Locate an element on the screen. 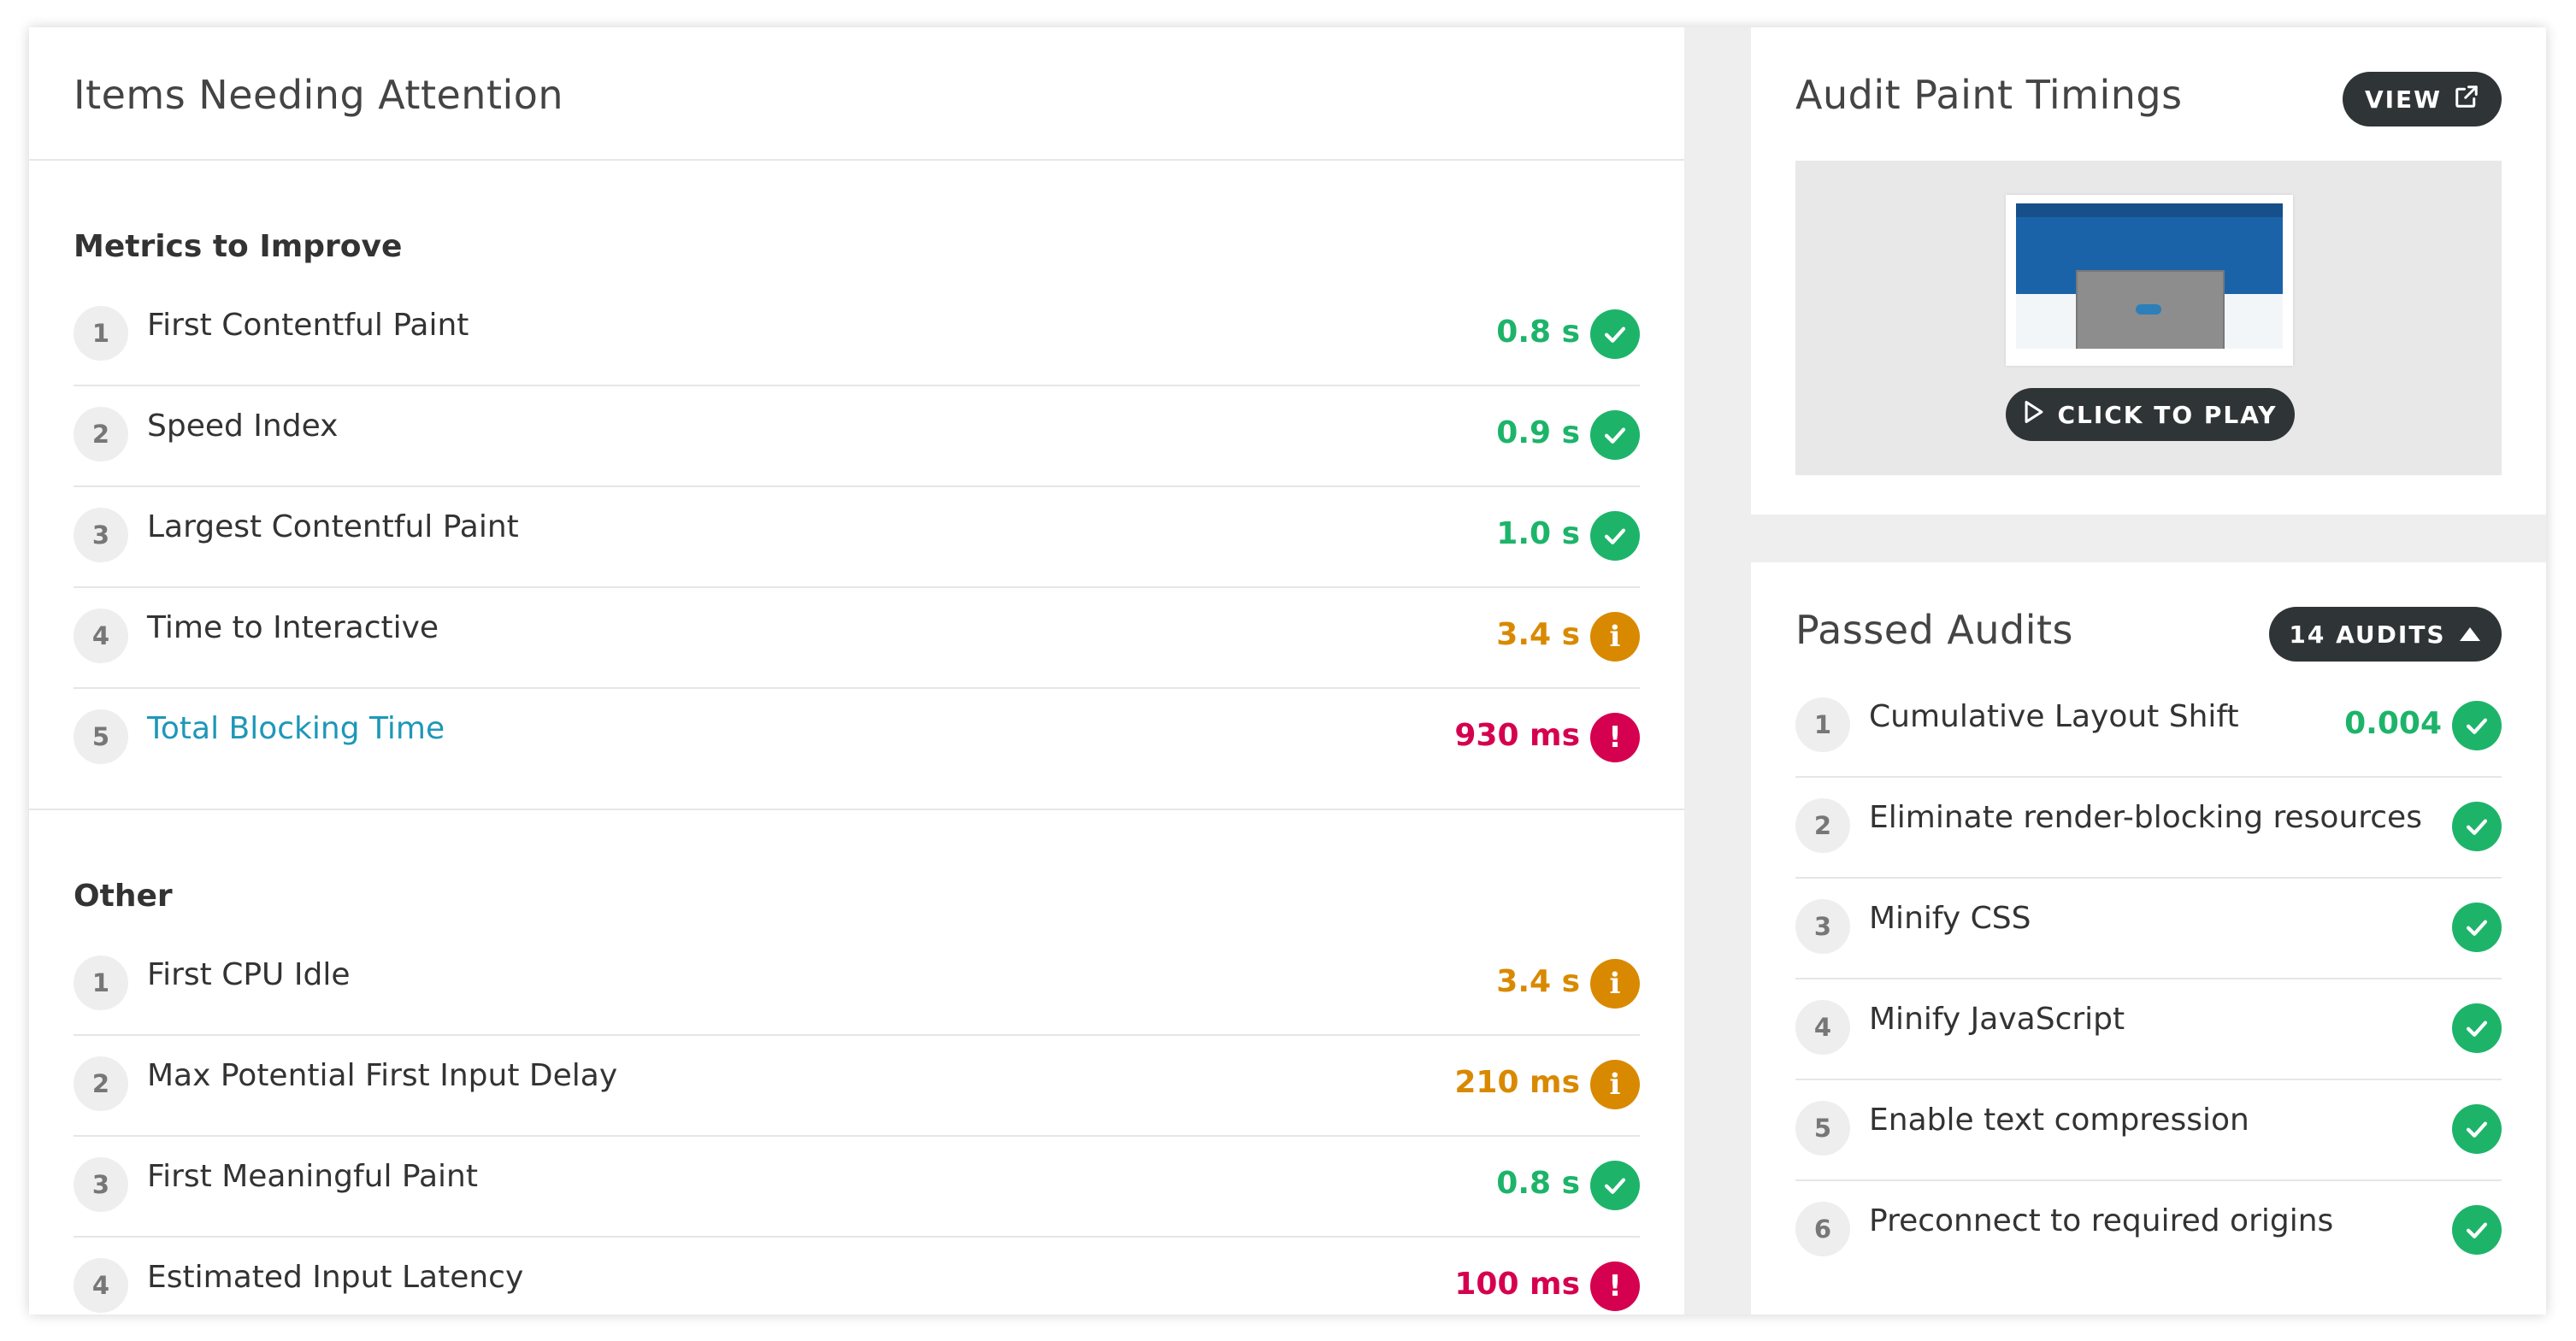  metric-row: 1 First CPU Idle 3.4 s i is located at coordinates (857, 985).